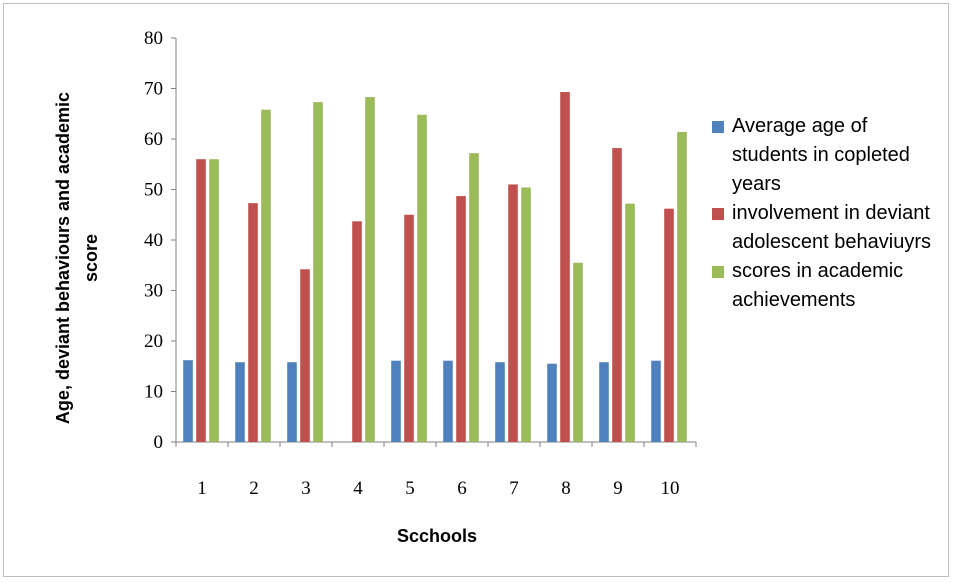  I want to click on y-tick-label: 10, so click(153, 392).